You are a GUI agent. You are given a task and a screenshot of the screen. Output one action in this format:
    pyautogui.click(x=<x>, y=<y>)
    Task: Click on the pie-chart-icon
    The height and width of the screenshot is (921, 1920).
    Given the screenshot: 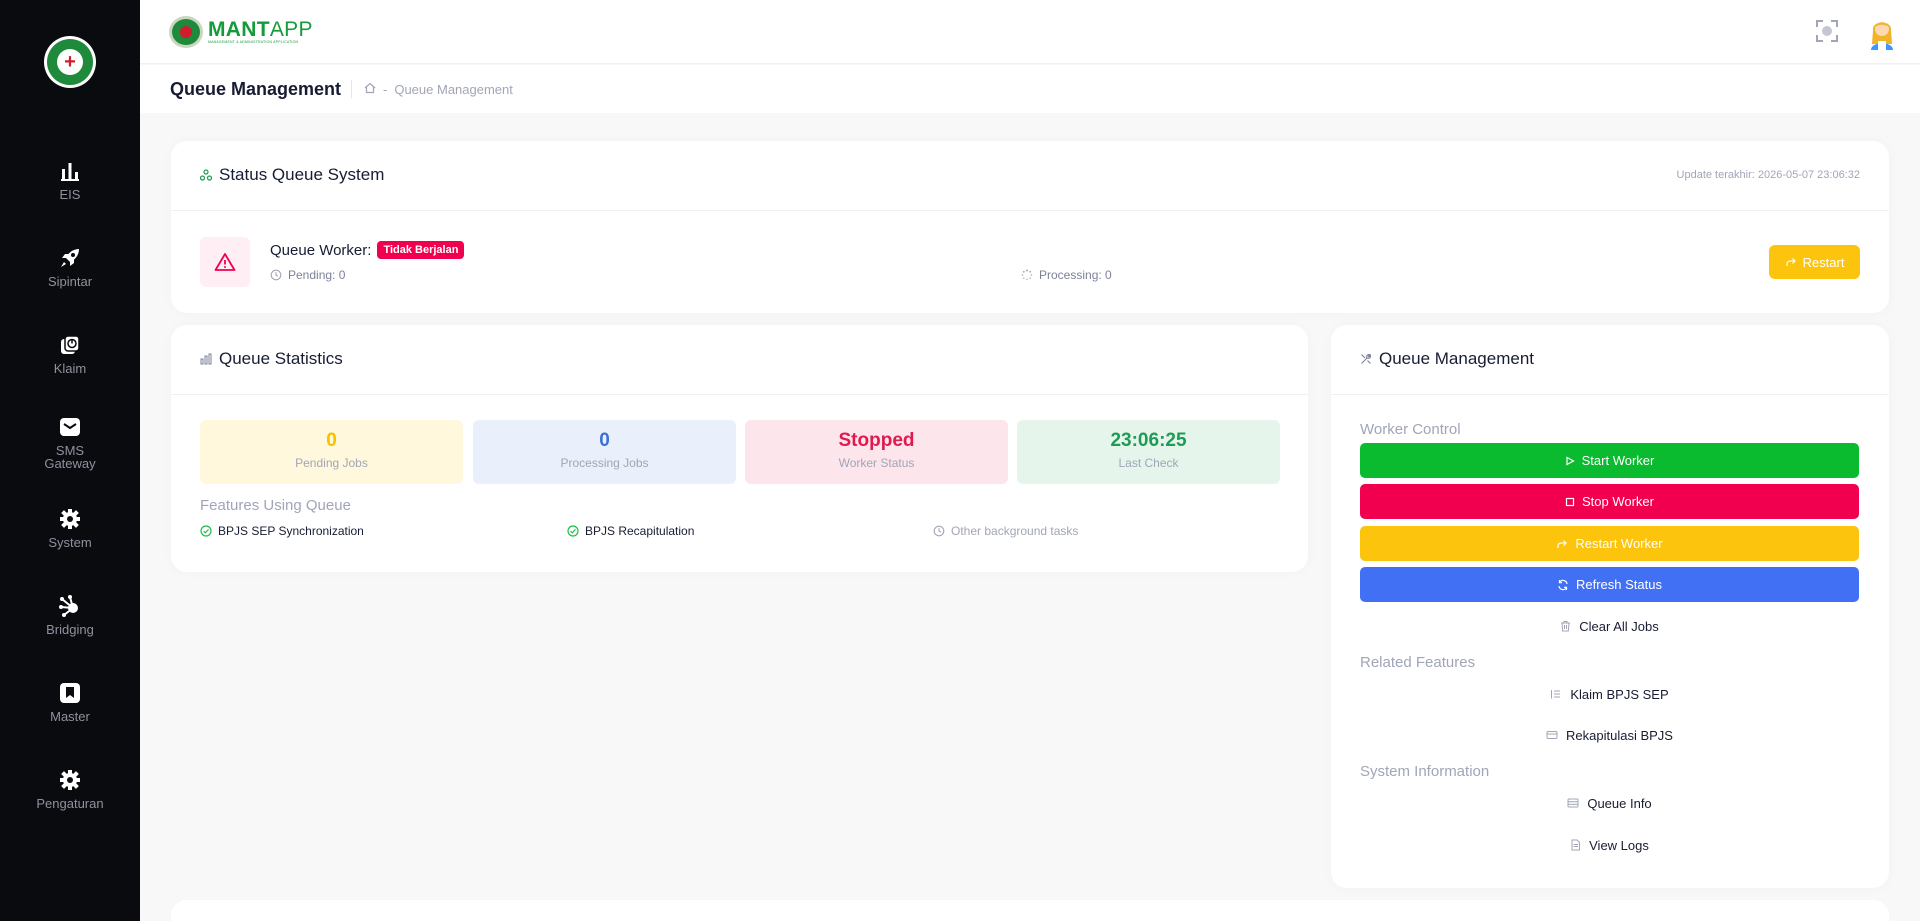 What is the action you would take?
    pyautogui.click(x=70, y=345)
    